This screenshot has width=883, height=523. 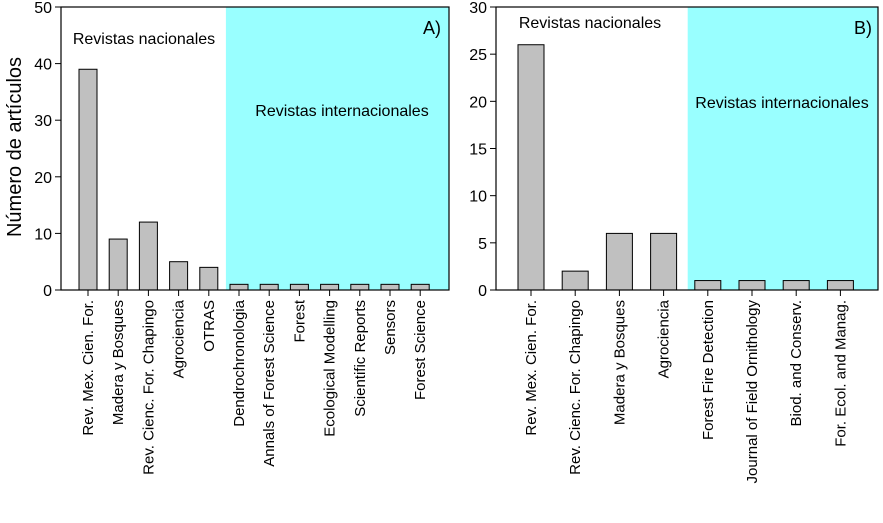 What do you see at coordinates (360, 358) in the screenshot?
I see `category-label: Scientific Reports` at bounding box center [360, 358].